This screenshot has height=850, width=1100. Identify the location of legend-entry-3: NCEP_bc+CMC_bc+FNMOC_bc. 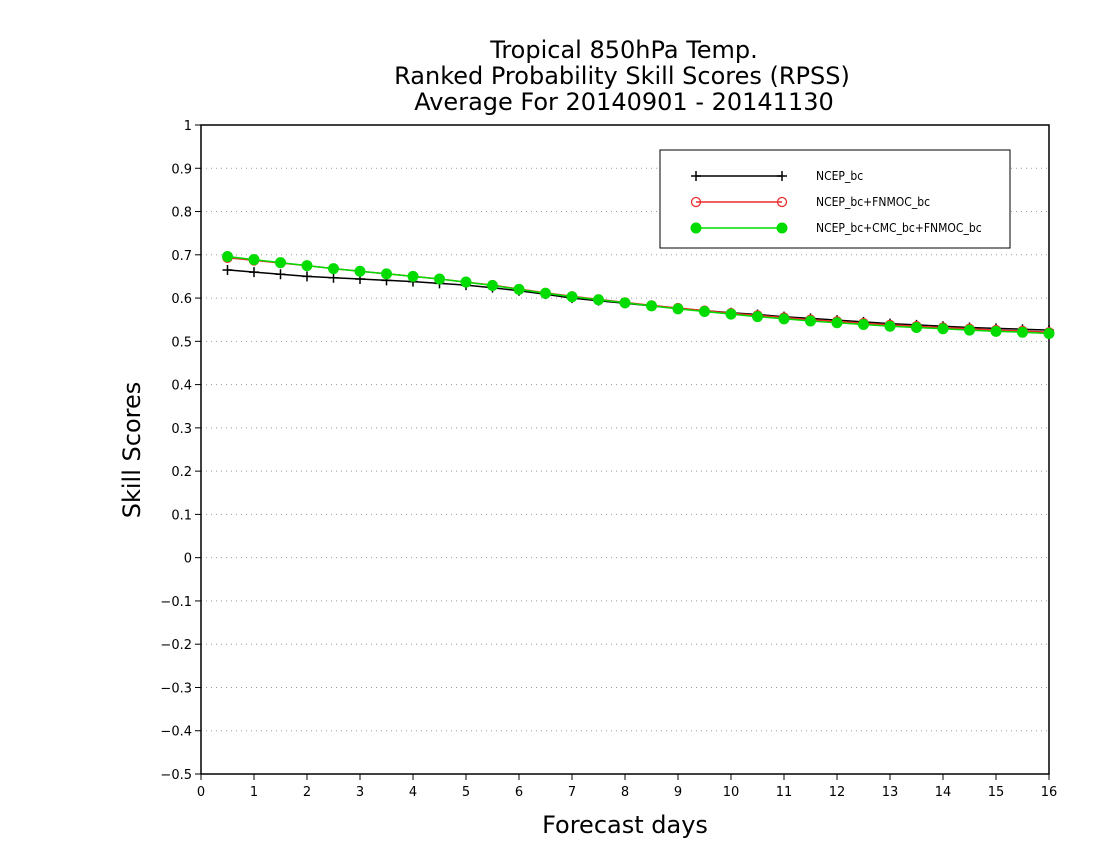
(836, 228).